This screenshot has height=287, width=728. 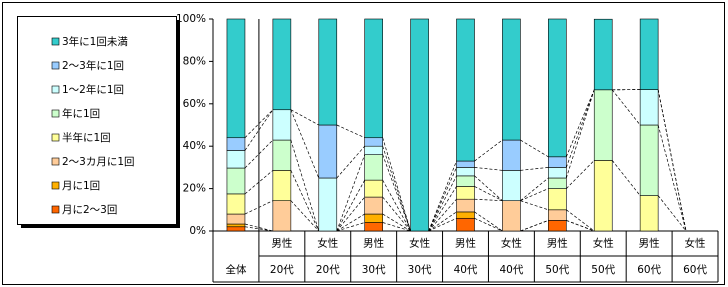 I want to click on legend-label: 半年に1回, so click(x=86, y=137).